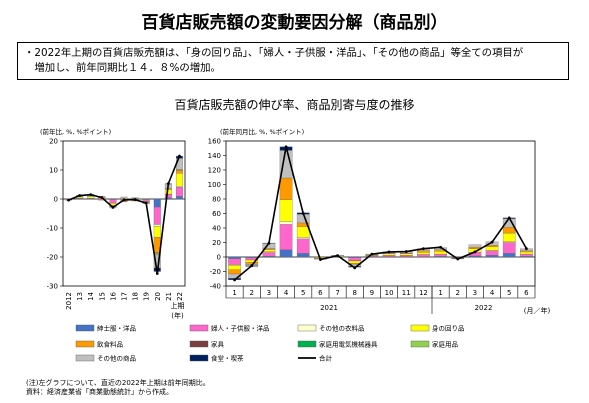 Image resolution: width=589 pixels, height=403 pixels. Describe the element at coordinates (240, 328) in the screenshot. I see `legend-label: 婦人・子供服・洋品` at that location.